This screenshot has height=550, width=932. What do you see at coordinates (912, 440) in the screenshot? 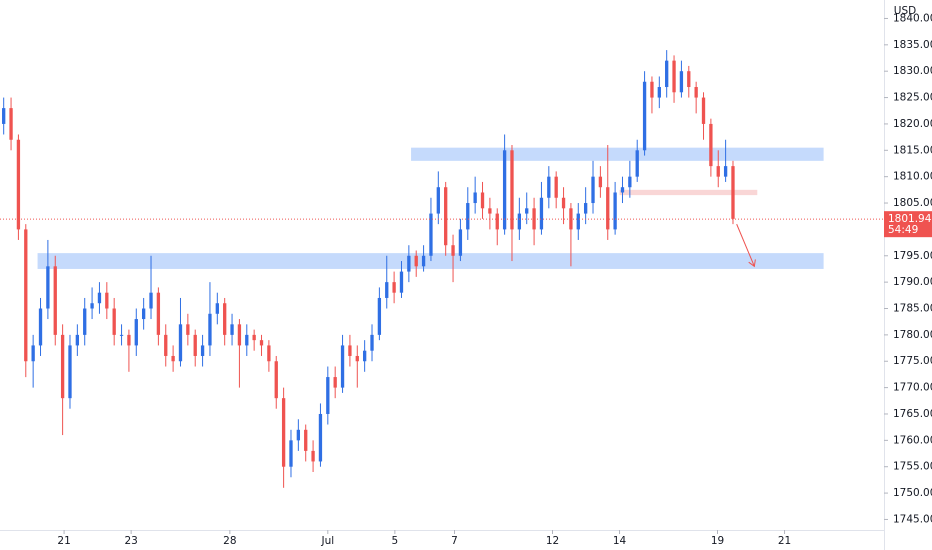
I see `y-tick-label: 1760.000` at bounding box center [912, 440].